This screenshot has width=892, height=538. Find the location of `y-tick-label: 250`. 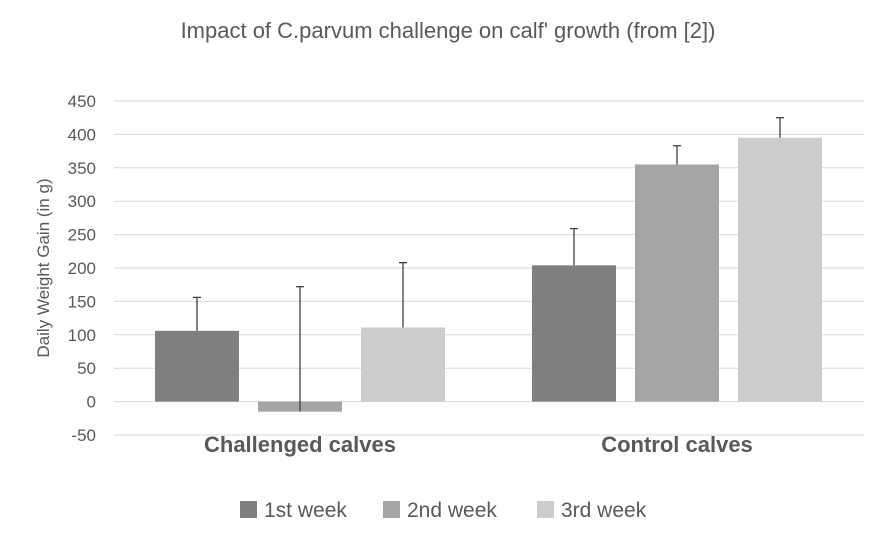

y-tick-label: 250 is located at coordinates (82, 235).